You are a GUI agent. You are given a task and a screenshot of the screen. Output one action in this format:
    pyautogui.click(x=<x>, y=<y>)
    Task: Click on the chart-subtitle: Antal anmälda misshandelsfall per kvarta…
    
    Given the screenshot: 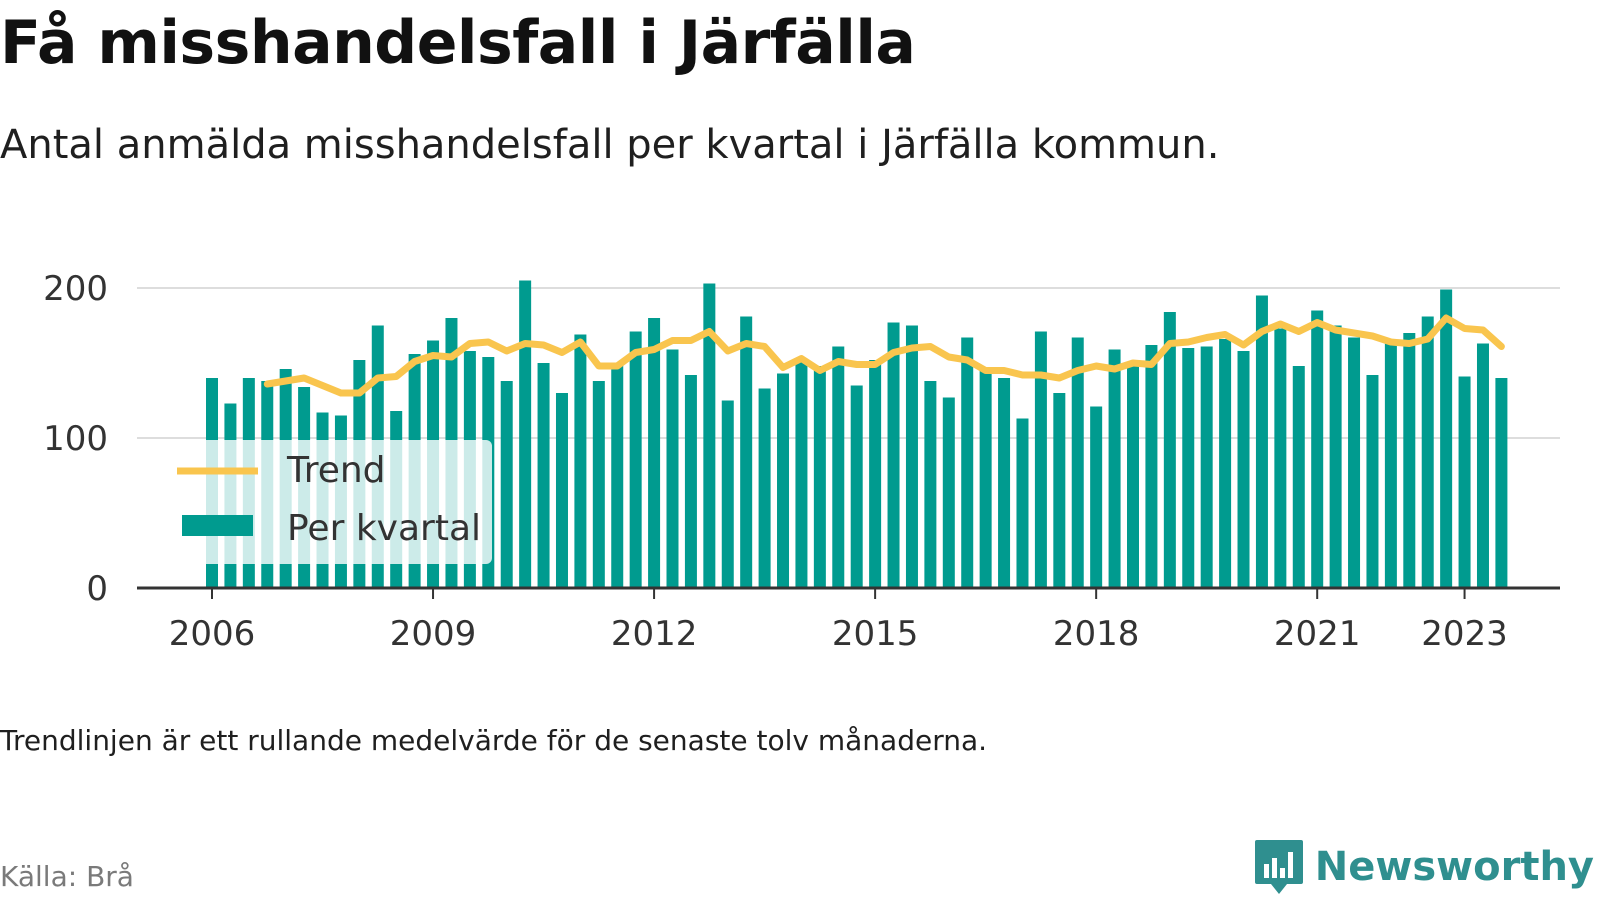 What is the action you would take?
    pyautogui.click(x=610, y=145)
    